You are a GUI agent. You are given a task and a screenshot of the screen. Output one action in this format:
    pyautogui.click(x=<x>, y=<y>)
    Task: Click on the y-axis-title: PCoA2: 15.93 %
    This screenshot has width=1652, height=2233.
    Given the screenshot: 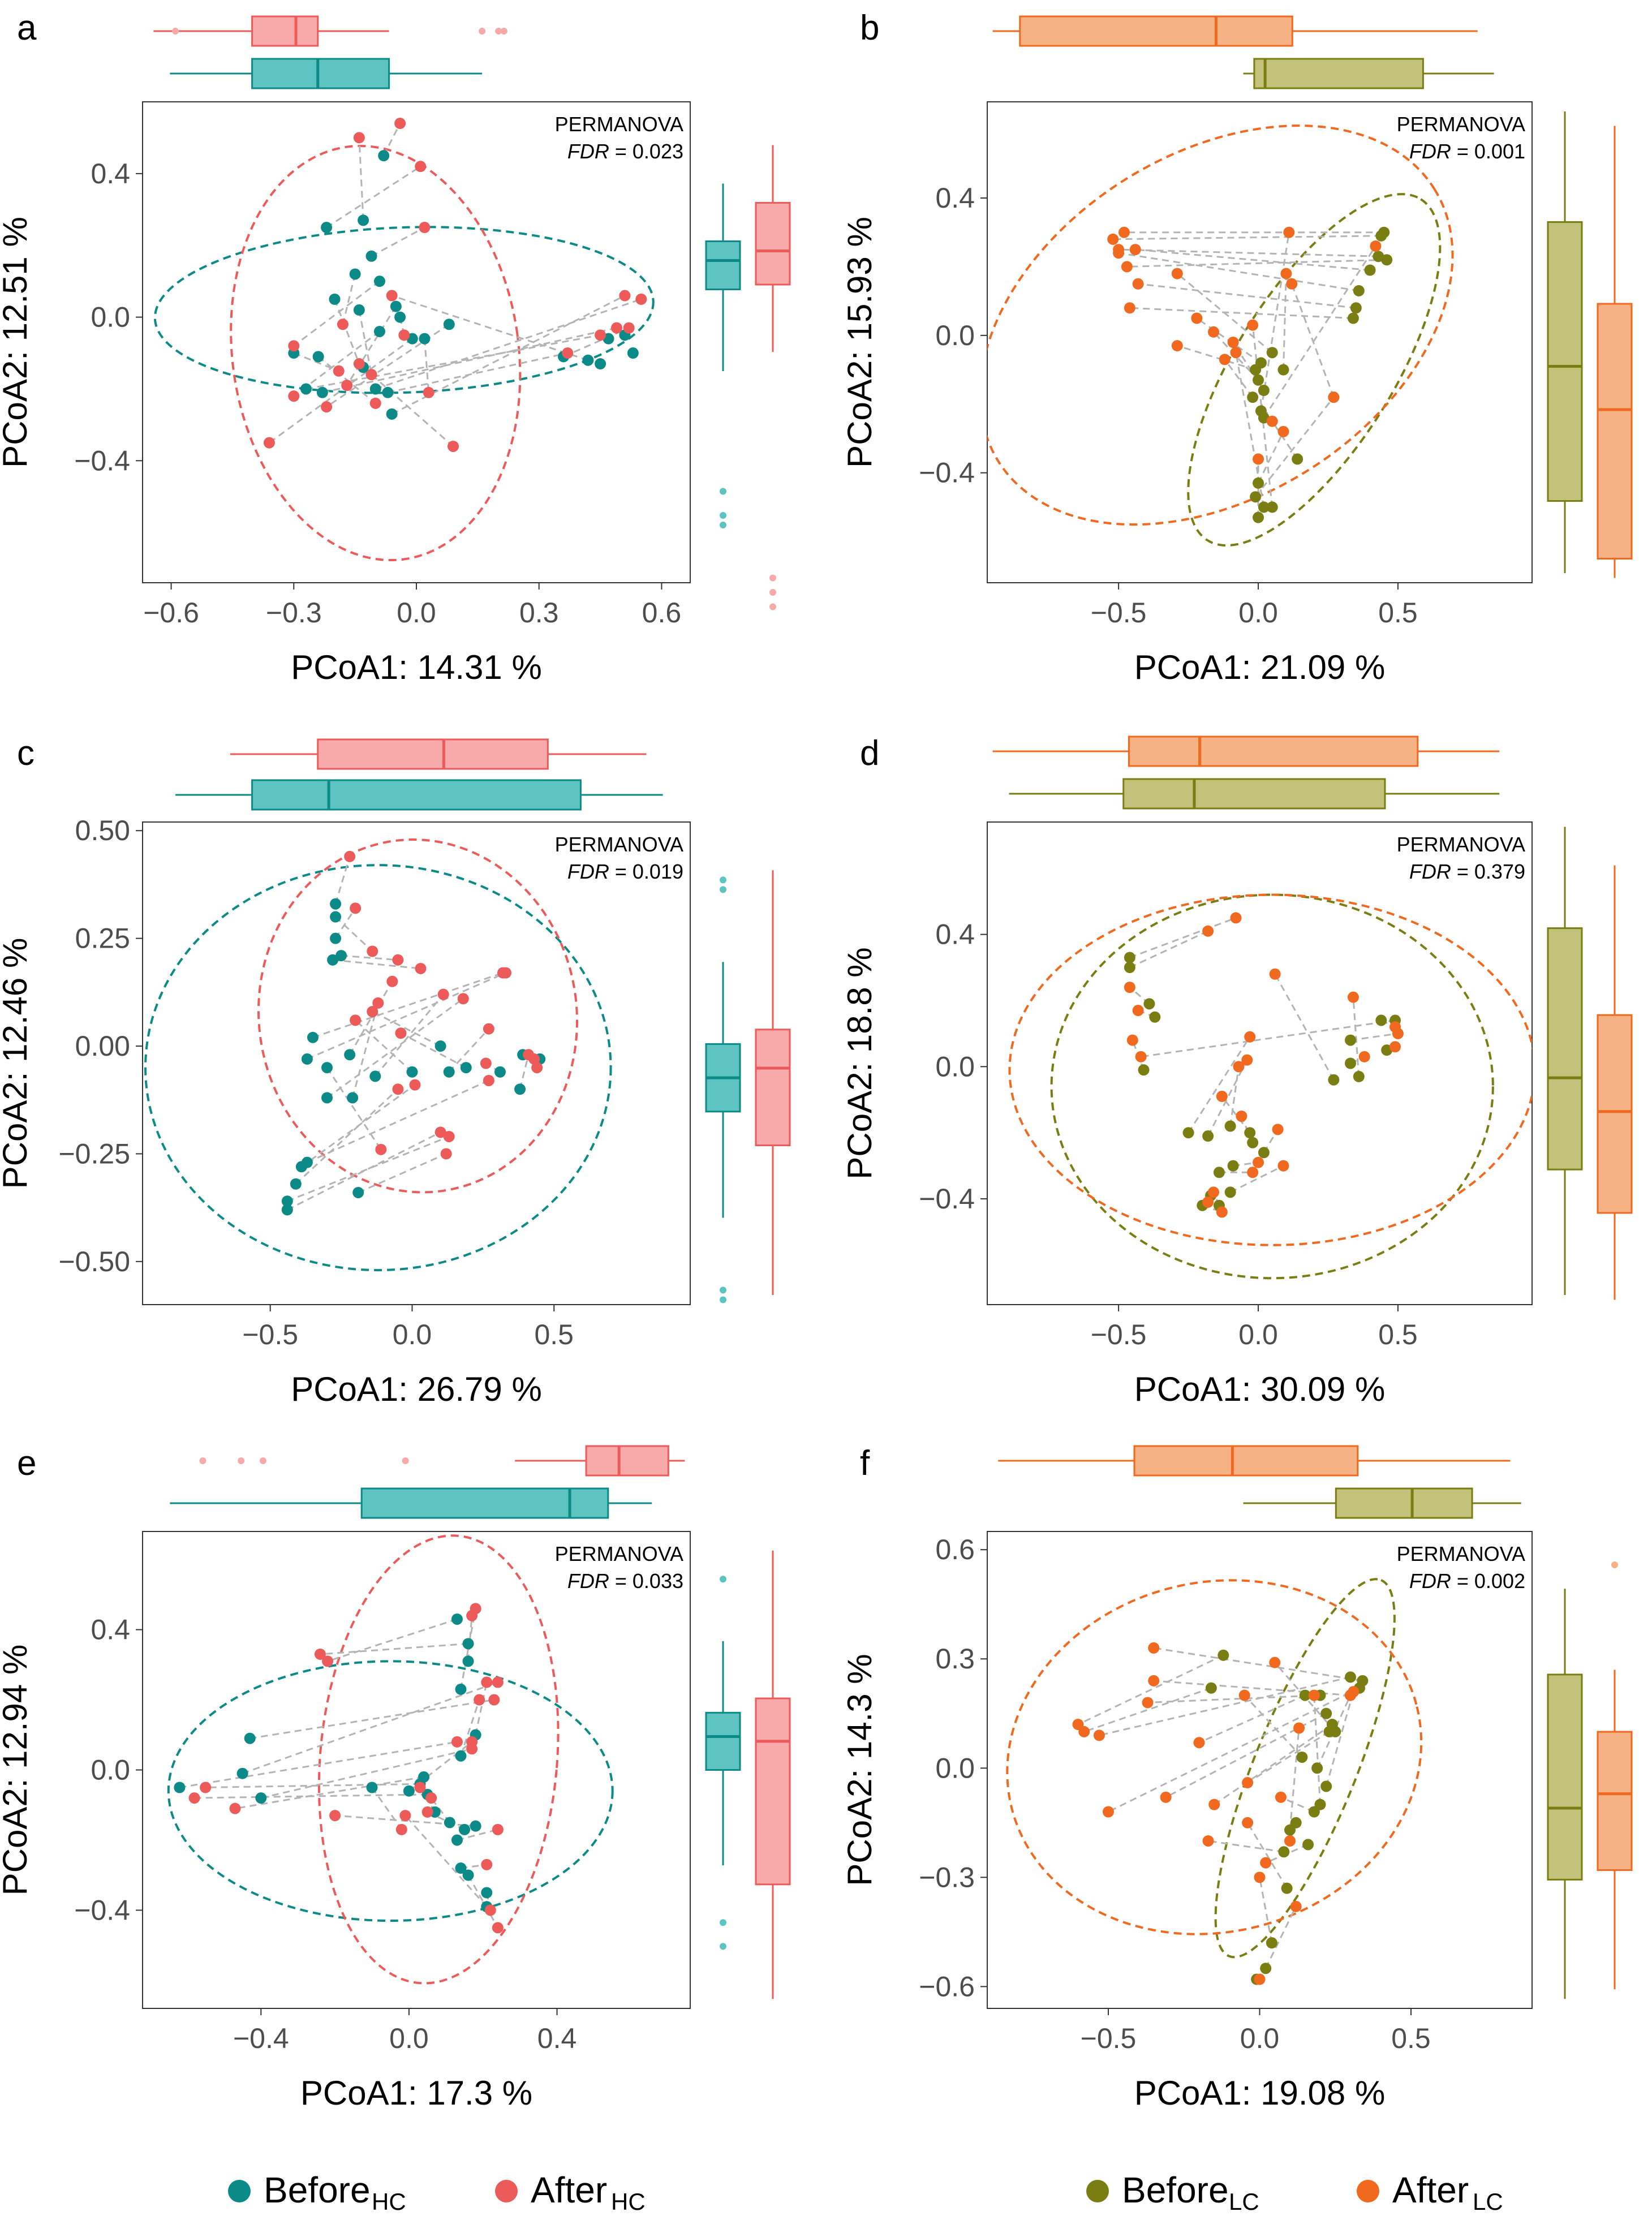 What is the action you would take?
    pyautogui.click(x=860, y=342)
    